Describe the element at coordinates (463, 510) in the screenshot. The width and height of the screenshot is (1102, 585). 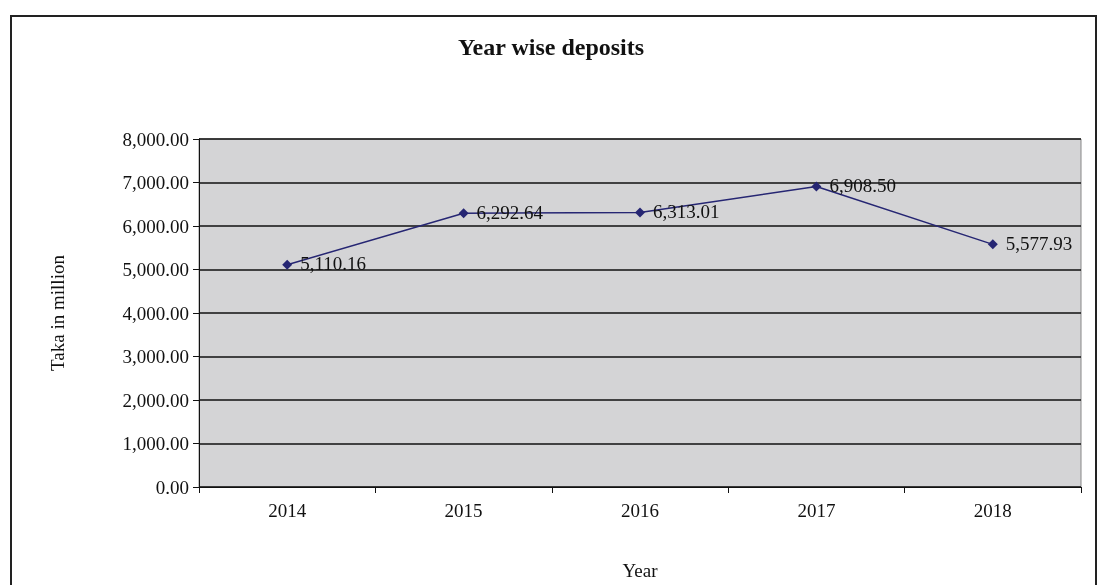
I see `x-tick-label: 2015` at that location.